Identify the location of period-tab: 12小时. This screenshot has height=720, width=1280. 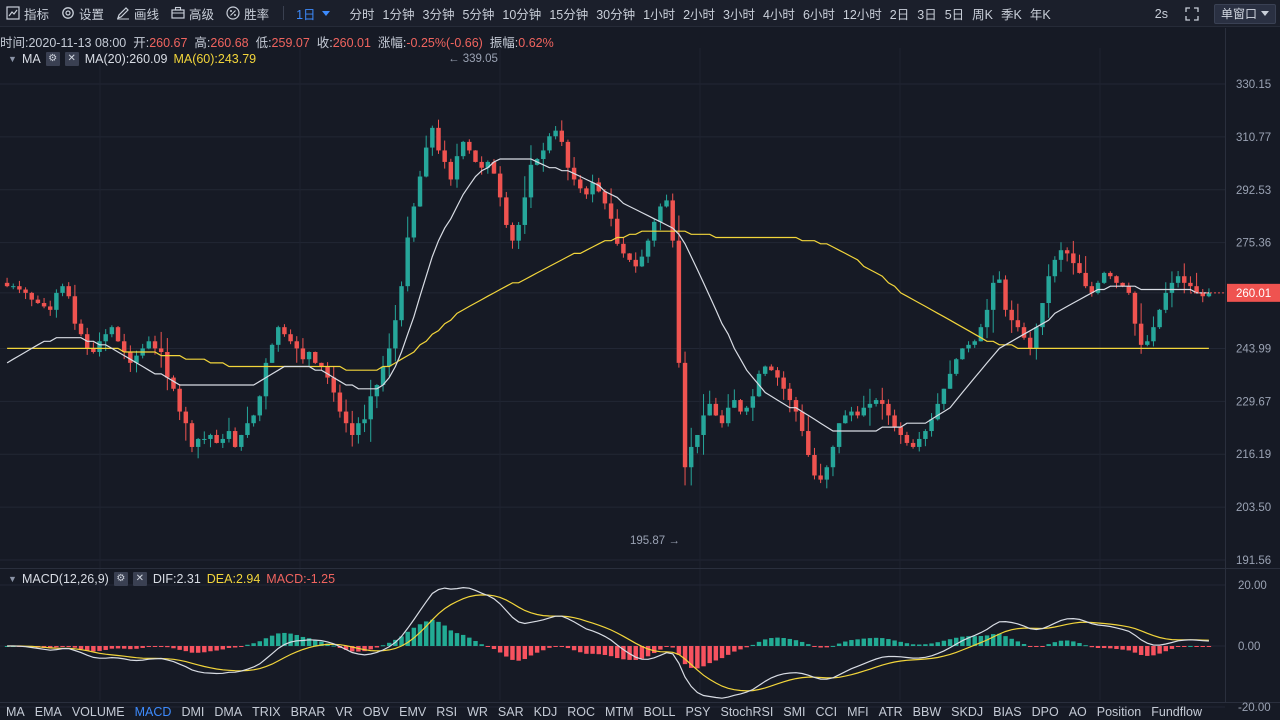
(862, 14).